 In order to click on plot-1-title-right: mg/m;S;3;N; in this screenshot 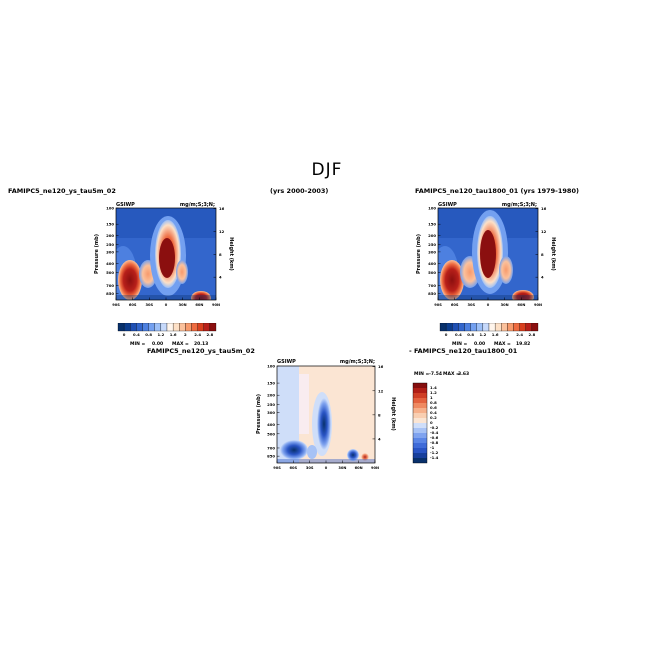, I will do `click(197, 205)`.